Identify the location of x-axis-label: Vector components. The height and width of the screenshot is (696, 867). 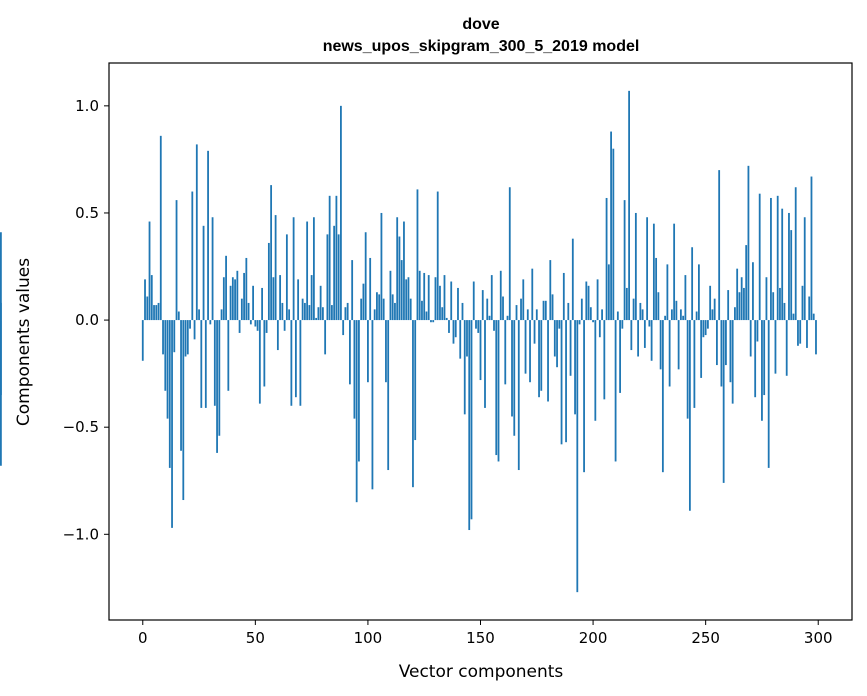
(481, 672).